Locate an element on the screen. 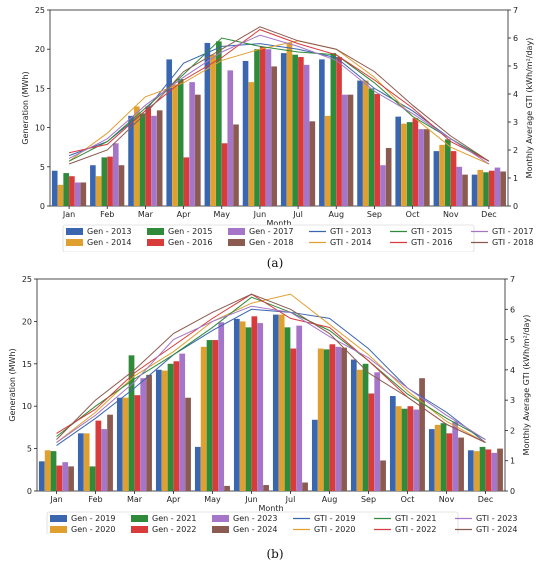 The image size is (550, 567). legend-box is located at coordinates (252, 522).